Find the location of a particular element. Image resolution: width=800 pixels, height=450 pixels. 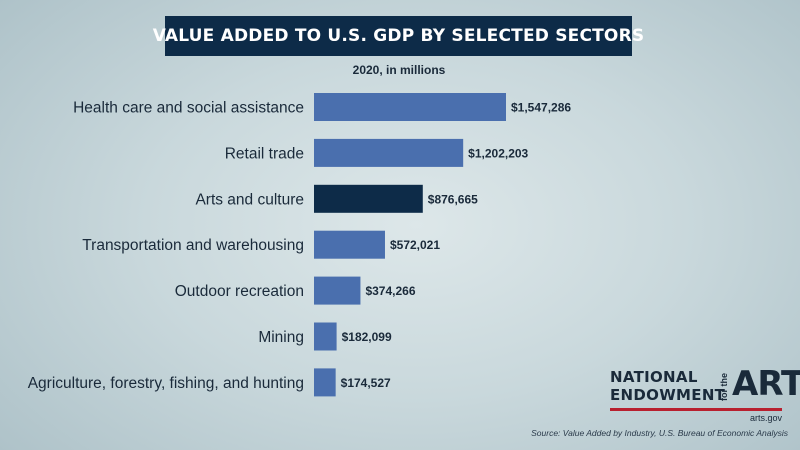

value-label: $374,266 is located at coordinates (390, 291).